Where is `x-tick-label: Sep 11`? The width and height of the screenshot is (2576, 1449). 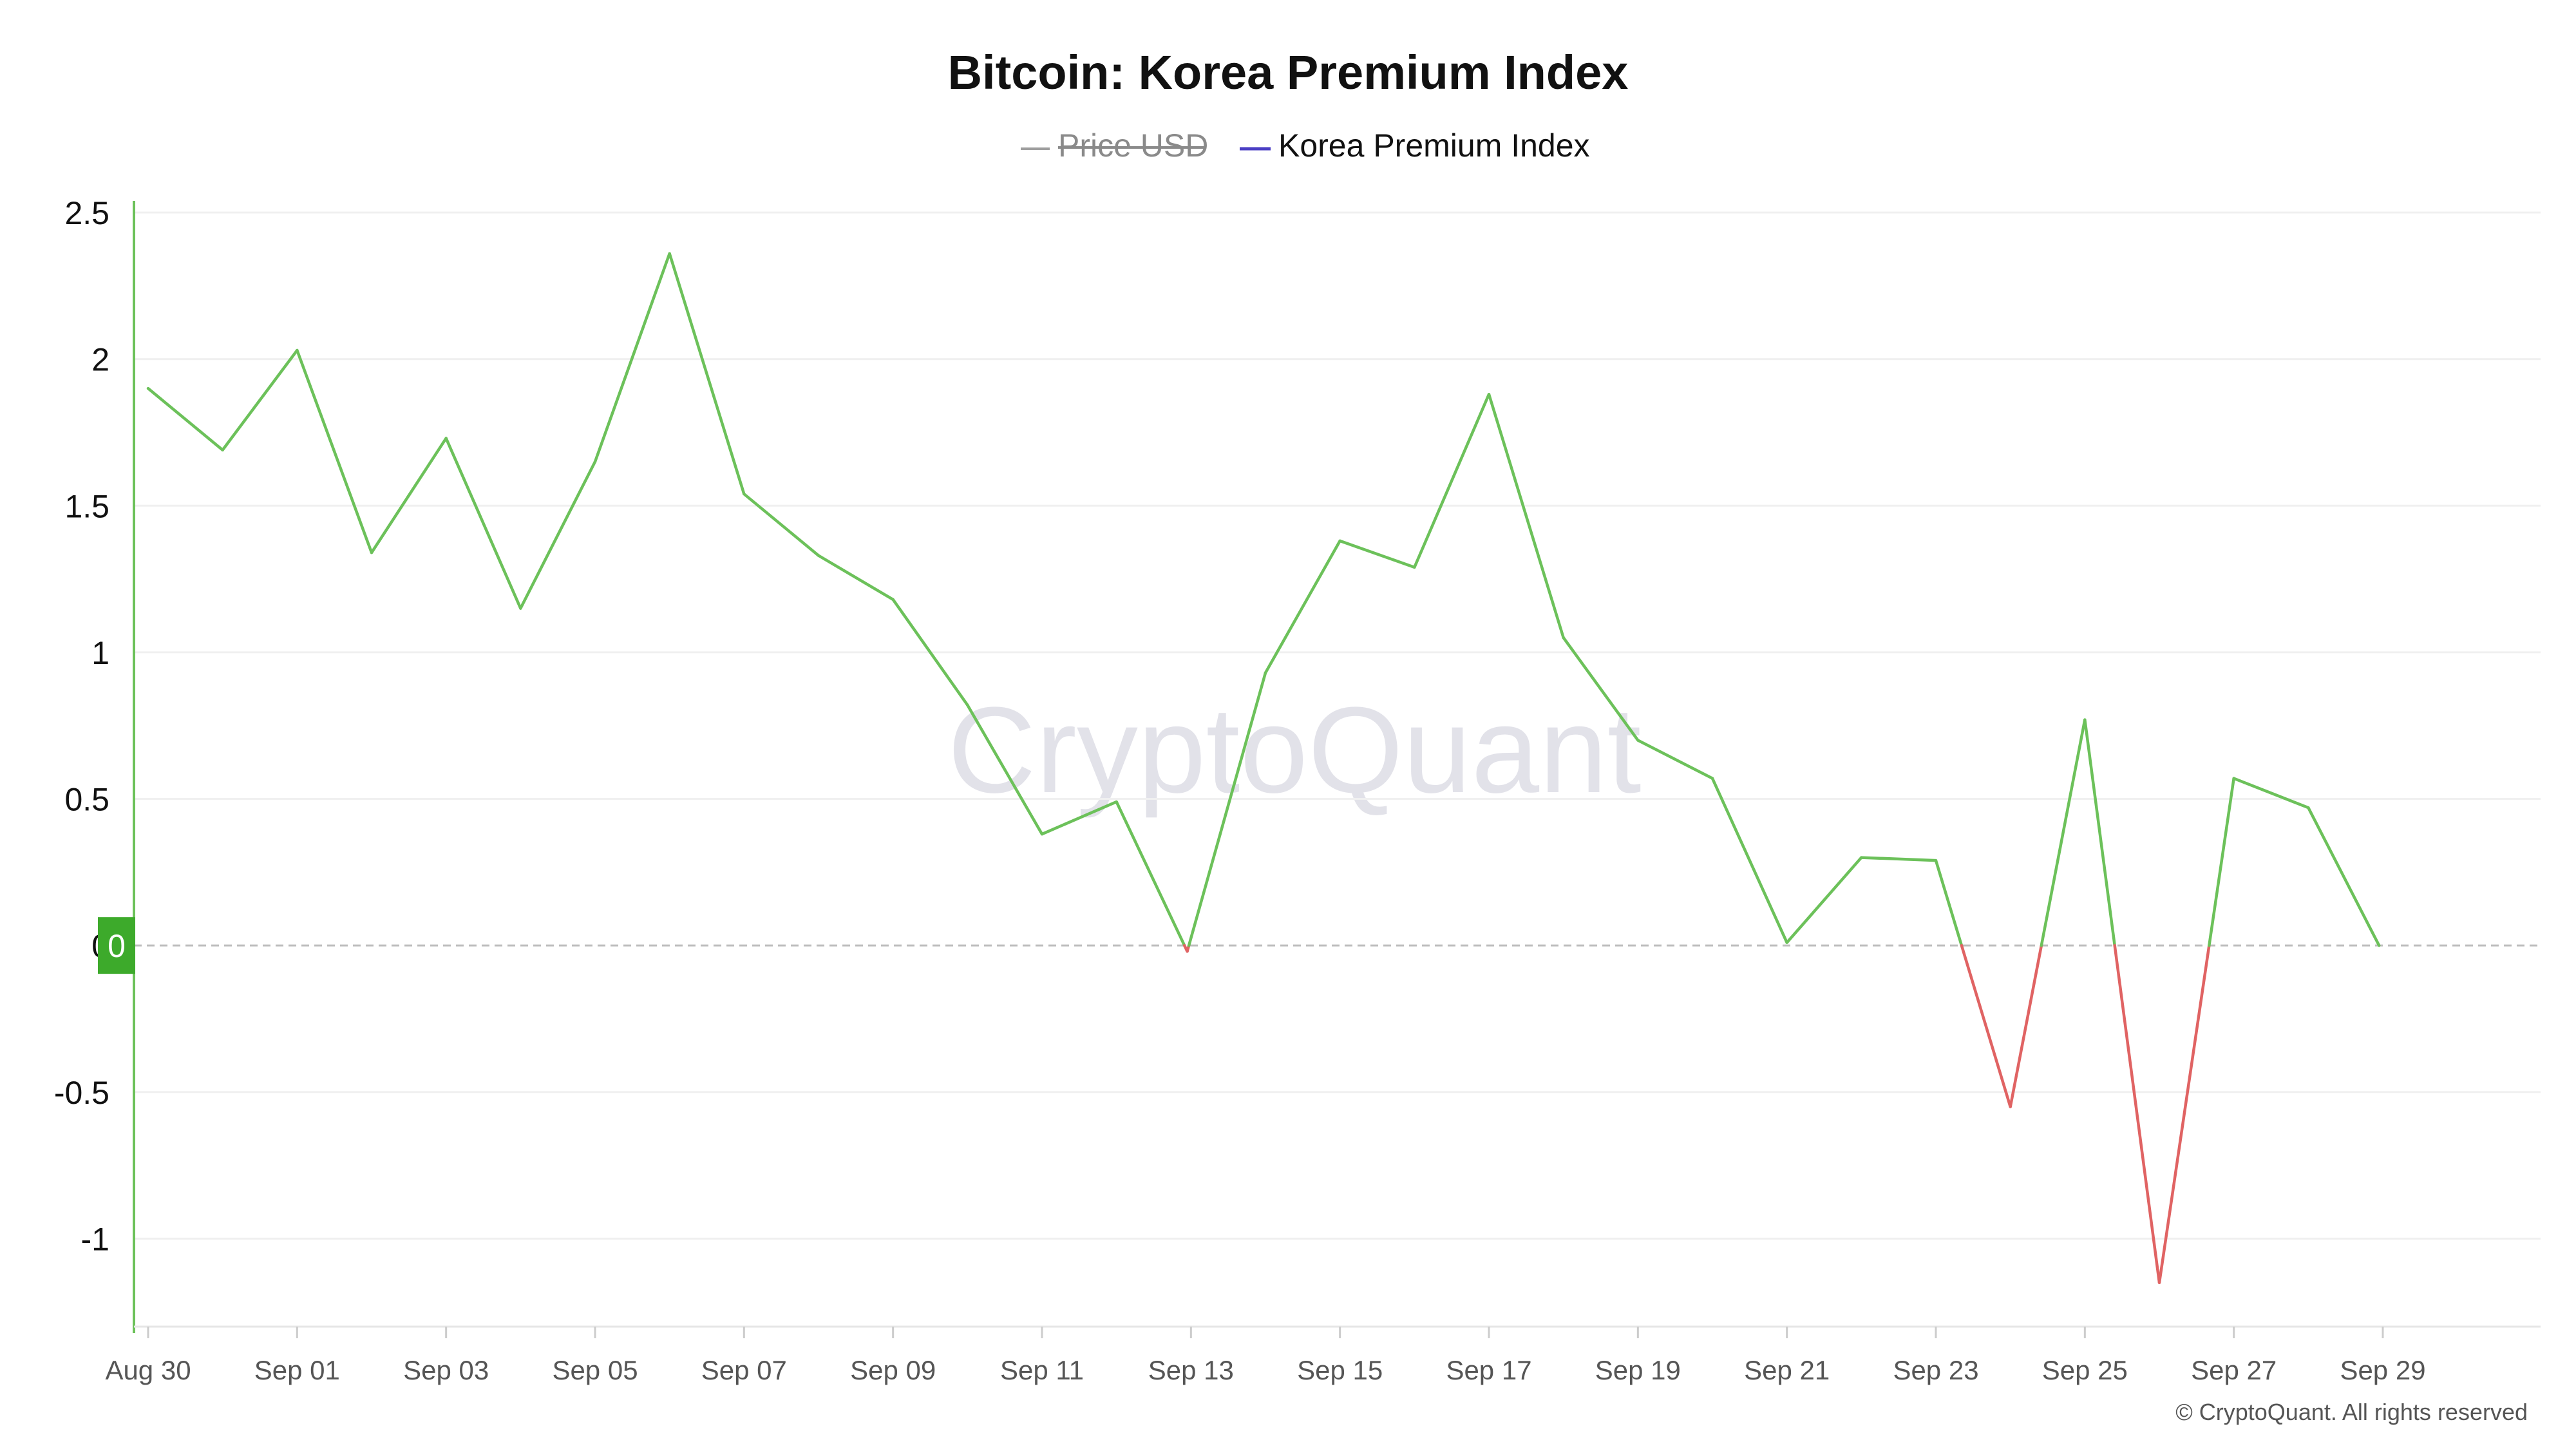 x-tick-label: Sep 11 is located at coordinates (1042, 1370).